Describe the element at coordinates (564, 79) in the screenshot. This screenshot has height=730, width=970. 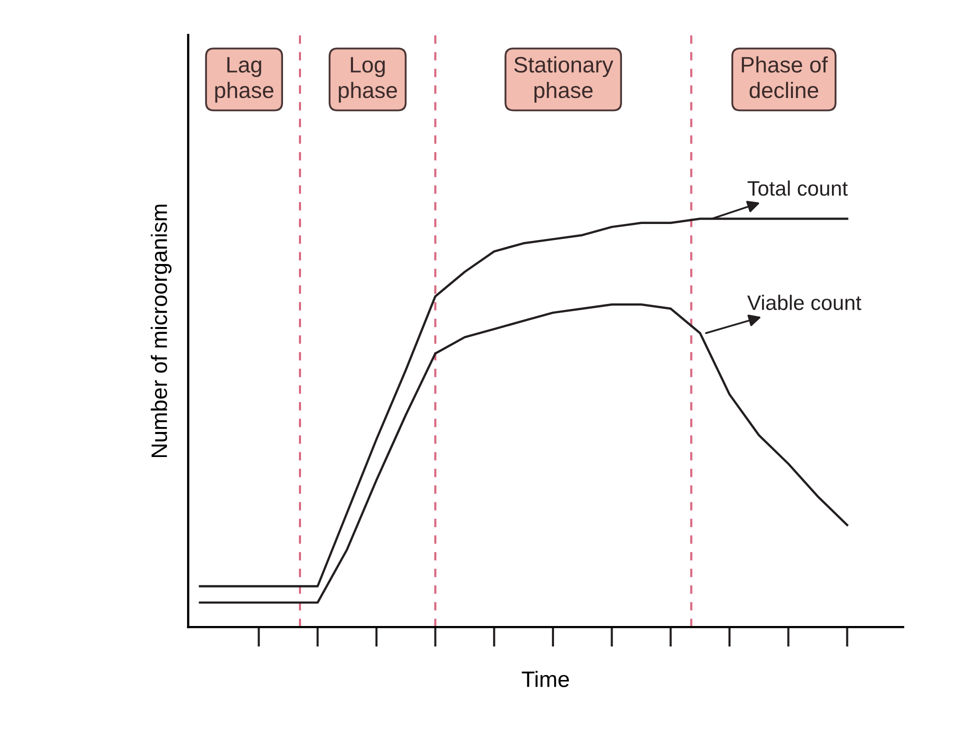
I see `text: Stationary phase` at that location.